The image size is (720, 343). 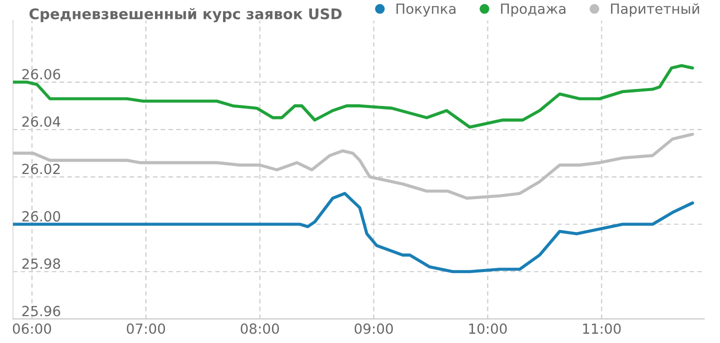 What do you see at coordinates (602, 328) in the screenshot?
I see `x-tick-label: 11:00` at bounding box center [602, 328].